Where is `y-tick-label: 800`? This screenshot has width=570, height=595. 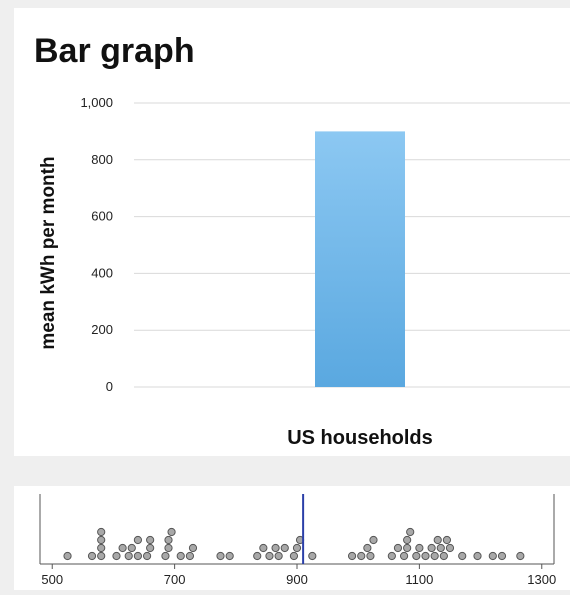 y-tick-label: 800 is located at coordinates (102, 159).